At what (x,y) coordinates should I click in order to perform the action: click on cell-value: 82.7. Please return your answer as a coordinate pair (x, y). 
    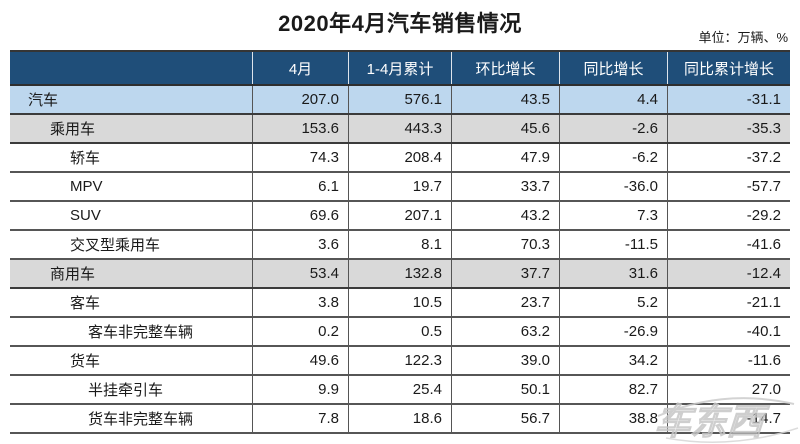
    Looking at the image, I should click on (614, 389).